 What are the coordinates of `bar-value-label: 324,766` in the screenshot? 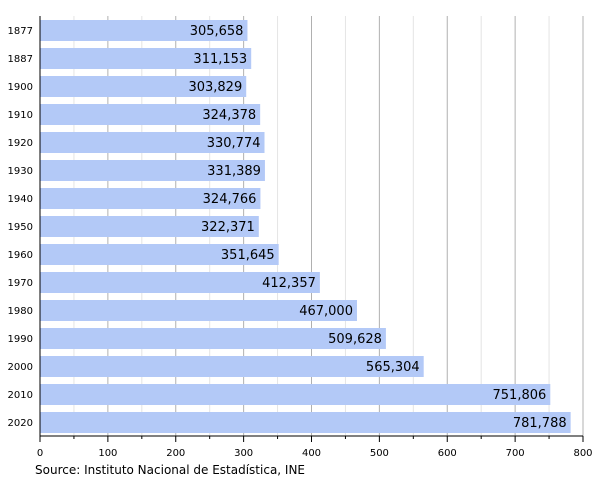 It's located at (230, 199).